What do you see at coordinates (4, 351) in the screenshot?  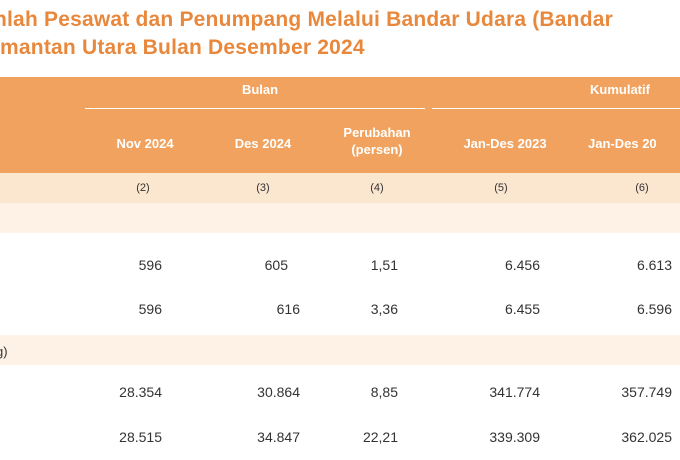 I see `row-label-section: g)` at bounding box center [4, 351].